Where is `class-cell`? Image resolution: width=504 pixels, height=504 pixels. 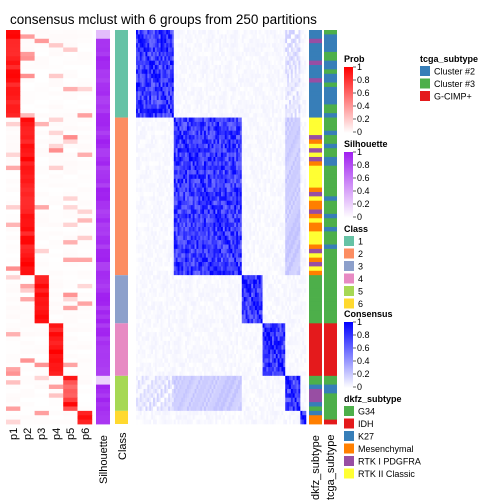 class-cell is located at coordinates (121, 349).